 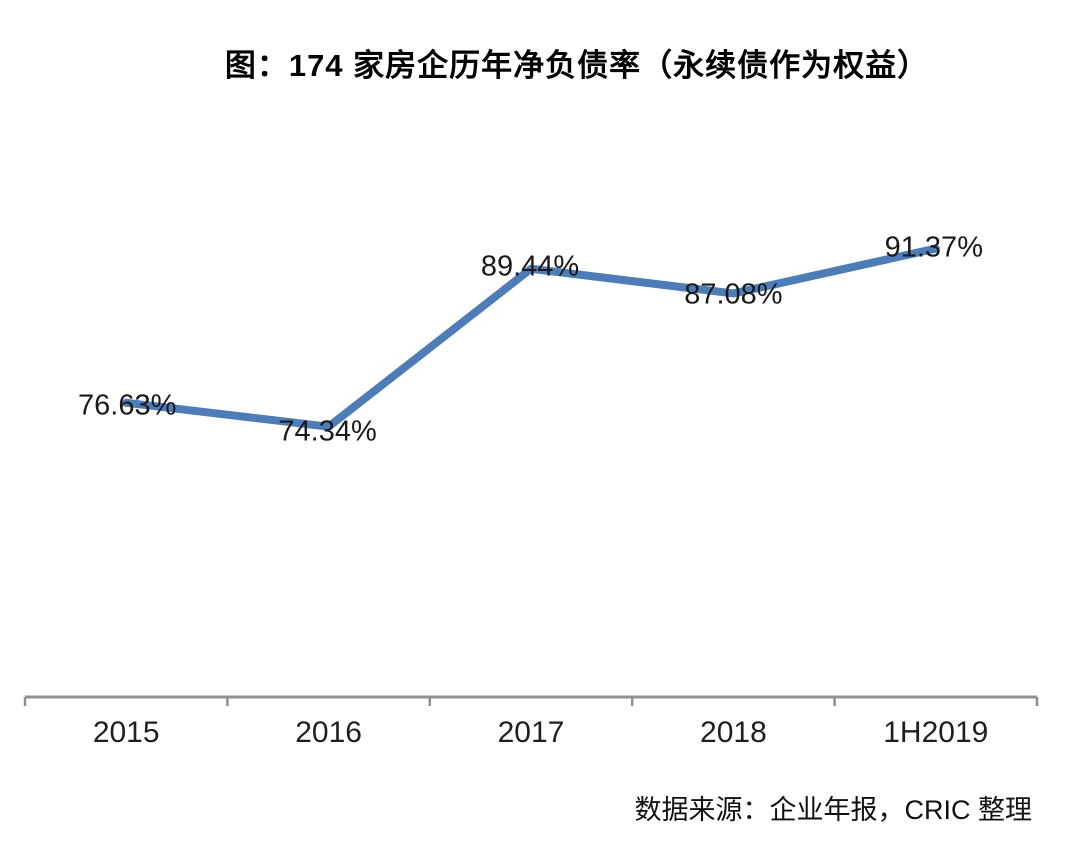 What do you see at coordinates (833, 810) in the screenshot?
I see `source-note: 数据来源：企业年报，CRIC 整理` at bounding box center [833, 810].